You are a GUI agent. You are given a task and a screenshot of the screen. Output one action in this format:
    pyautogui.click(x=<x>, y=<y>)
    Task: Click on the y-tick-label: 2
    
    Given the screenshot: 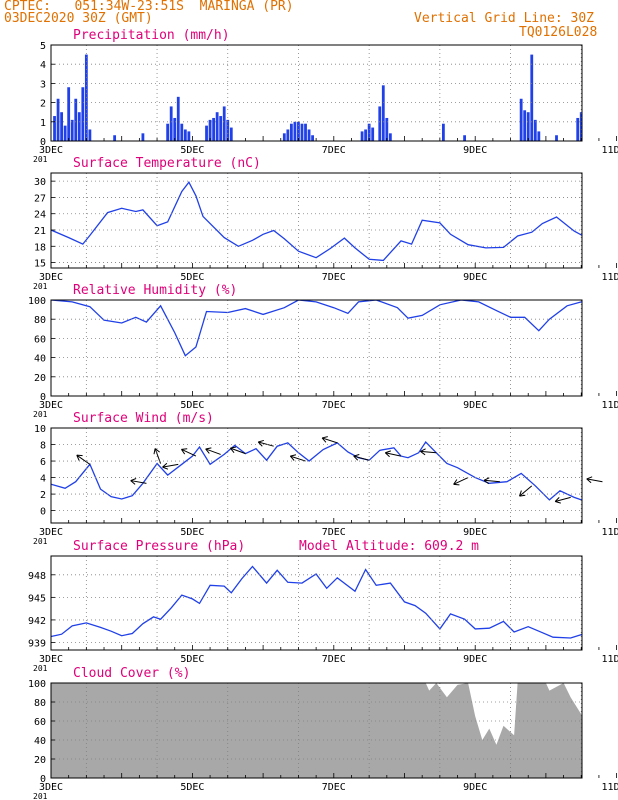 What is the action you would take?
    pyautogui.click(x=43, y=495)
    